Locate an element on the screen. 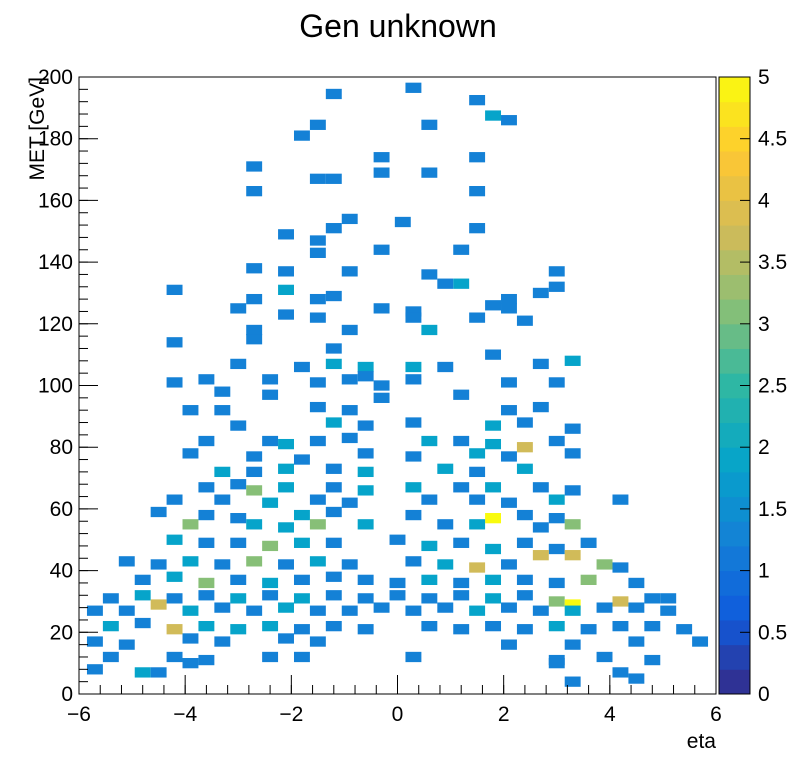 The width and height of the screenshot is (796, 772). x-tick-label: −4 is located at coordinates (185, 714).